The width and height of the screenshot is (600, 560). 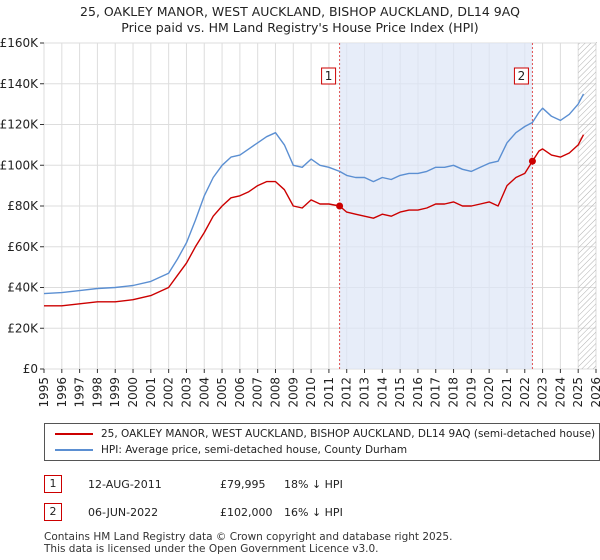 What do you see at coordinates (23, 328) in the screenshot?
I see `y-tick-label: £20K` at bounding box center [23, 328].